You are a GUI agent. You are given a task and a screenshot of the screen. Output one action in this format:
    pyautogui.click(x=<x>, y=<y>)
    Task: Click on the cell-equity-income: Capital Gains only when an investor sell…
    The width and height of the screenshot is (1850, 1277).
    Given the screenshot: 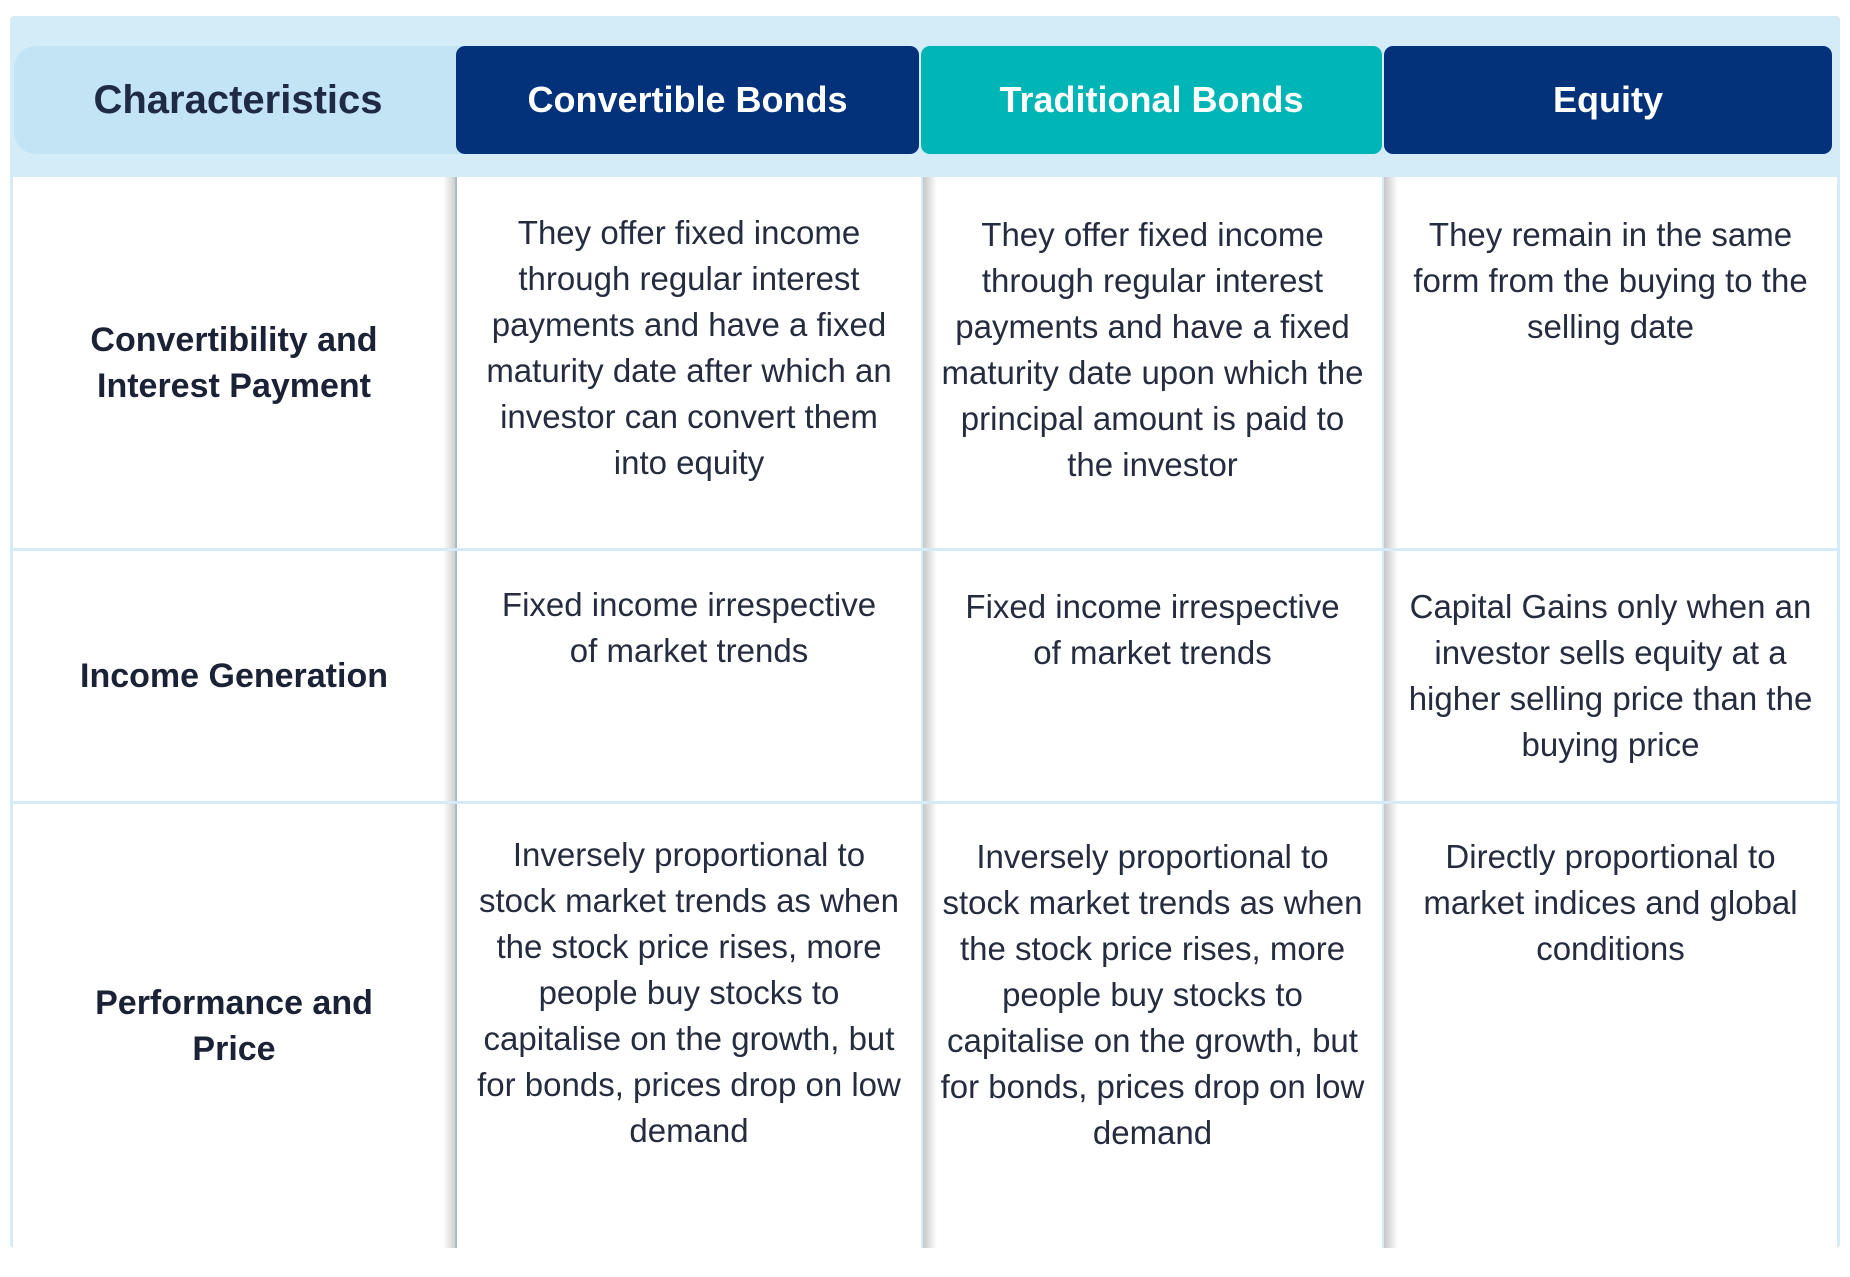 What is the action you would take?
    pyautogui.click(x=1610, y=675)
    